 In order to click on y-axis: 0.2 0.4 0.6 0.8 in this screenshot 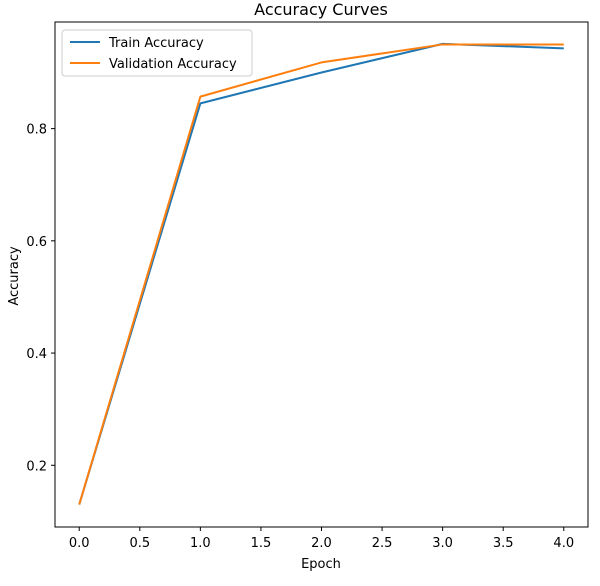, I will do `click(40, 298)`.